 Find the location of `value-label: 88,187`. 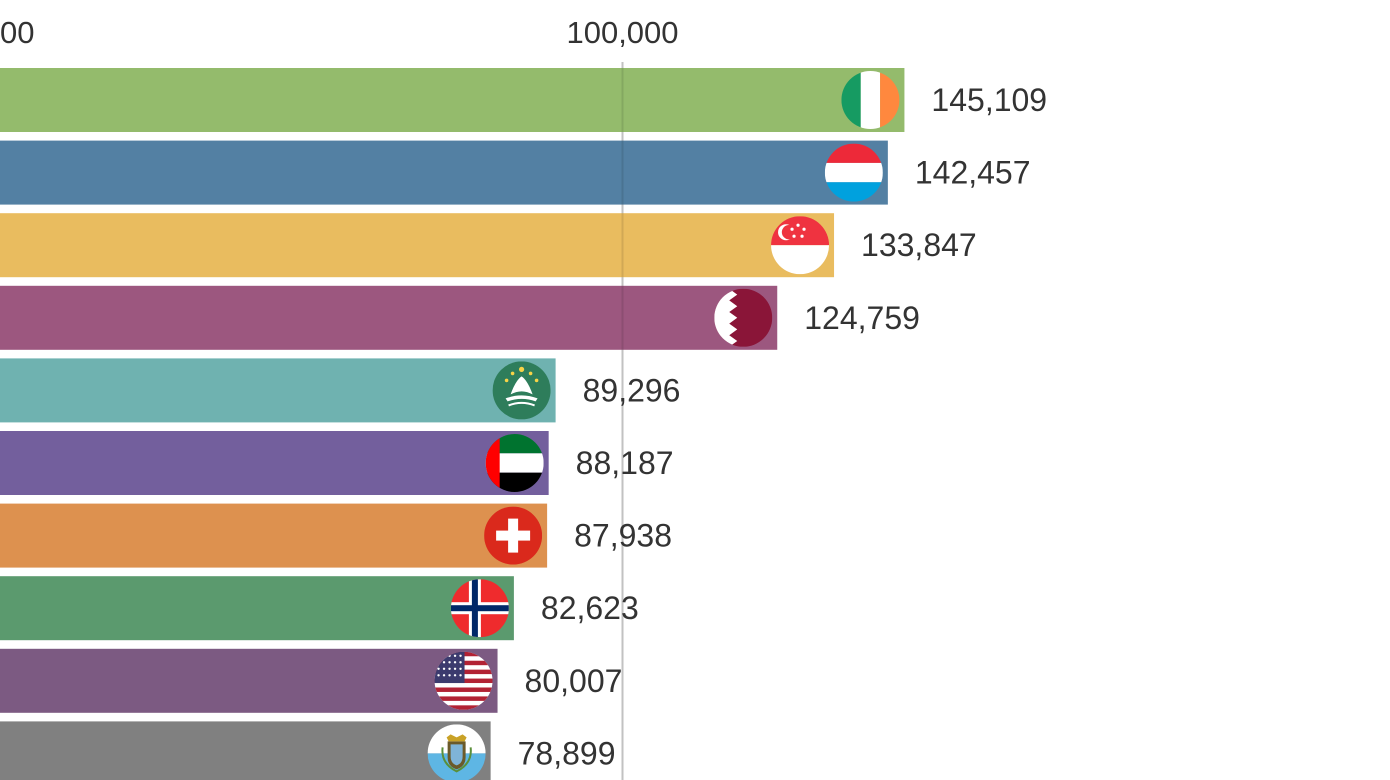

value-label: 88,187 is located at coordinates (625, 463).